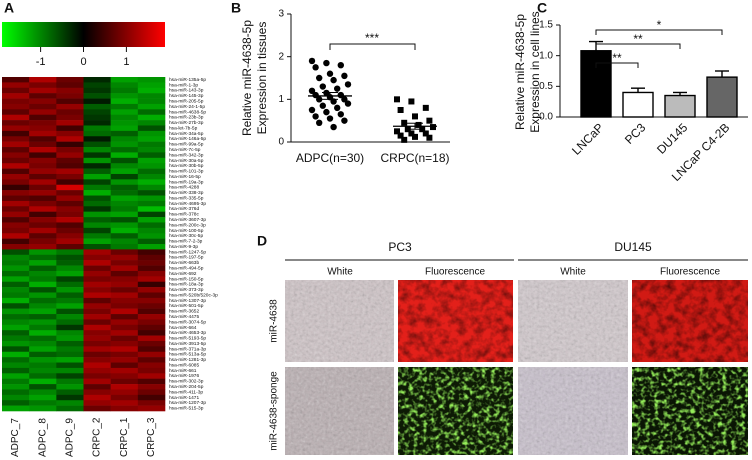 The image size is (752, 460). Describe the element at coordinates (659, 25) in the screenshot. I see `significance-label: *` at that location.